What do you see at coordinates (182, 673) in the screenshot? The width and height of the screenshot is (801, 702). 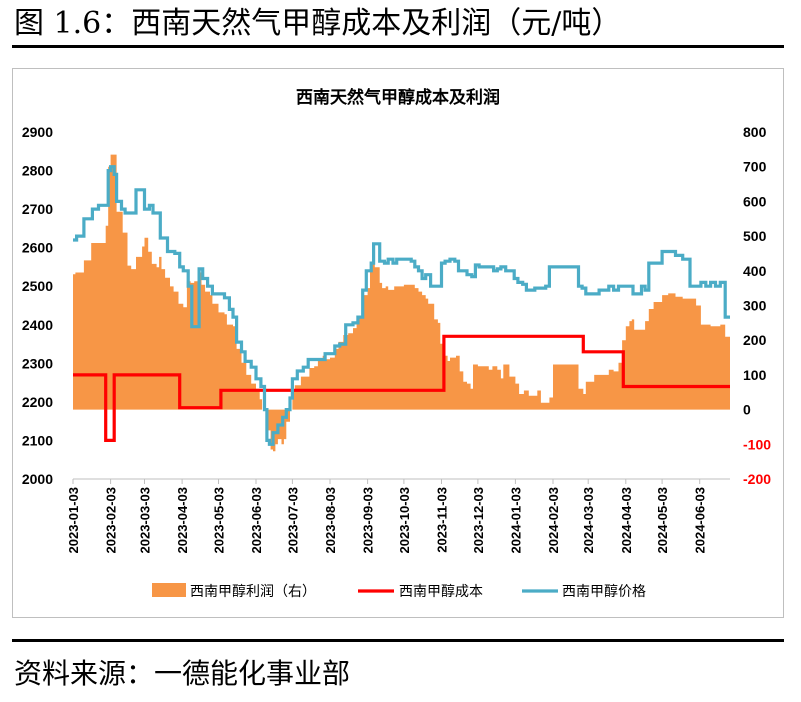 I see `source-note: 资料来源：一德能化事业部` at bounding box center [182, 673].